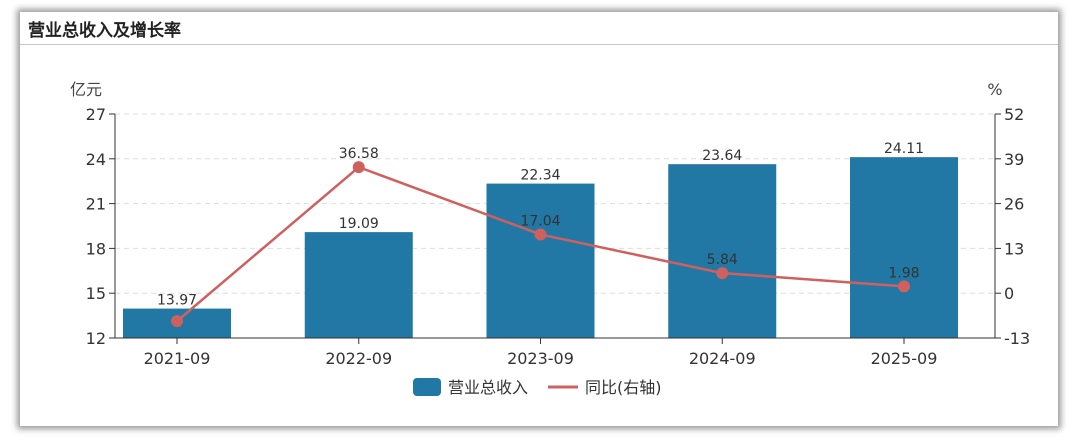  What do you see at coordinates (1014, 159) in the screenshot?
I see `right-tick-label: 39` at bounding box center [1014, 159].